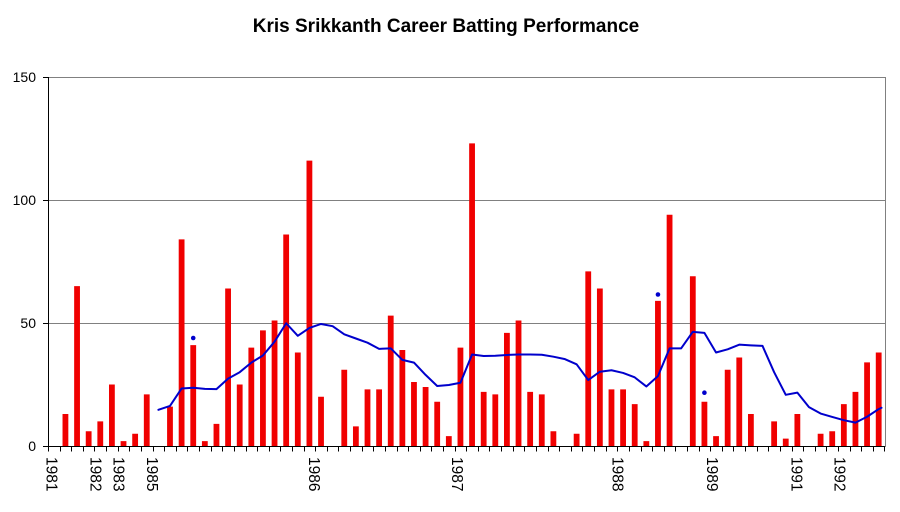 This screenshot has height=512, width=900. What do you see at coordinates (32, 446) in the screenshot?
I see `svg-text: 0` at bounding box center [32, 446].